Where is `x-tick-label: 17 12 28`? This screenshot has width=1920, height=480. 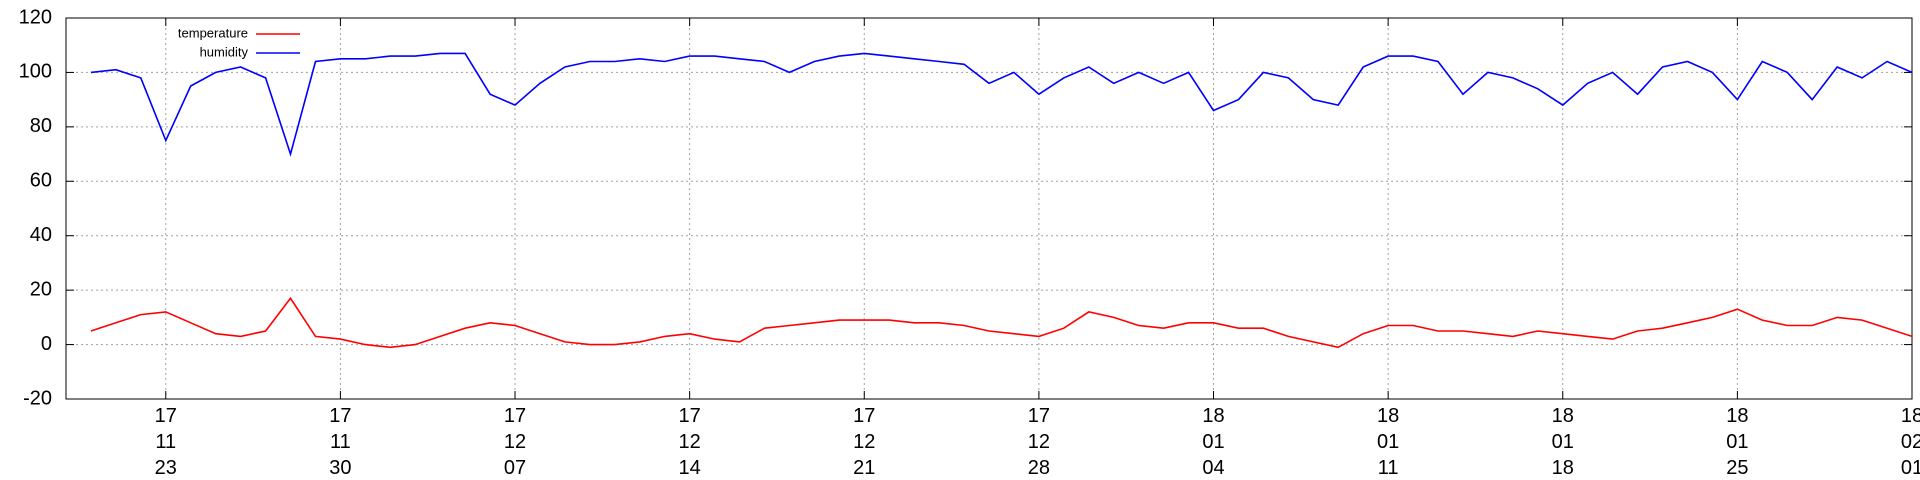 x-tick-label: 17 12 28 is located at coordinates (1039, 442).